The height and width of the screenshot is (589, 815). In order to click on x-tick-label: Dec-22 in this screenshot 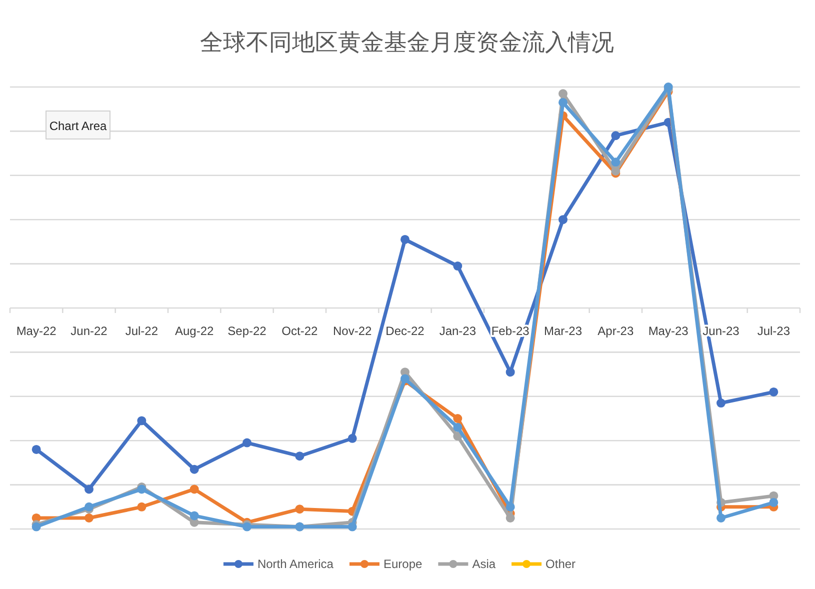, I will do `click(405, 331)`.